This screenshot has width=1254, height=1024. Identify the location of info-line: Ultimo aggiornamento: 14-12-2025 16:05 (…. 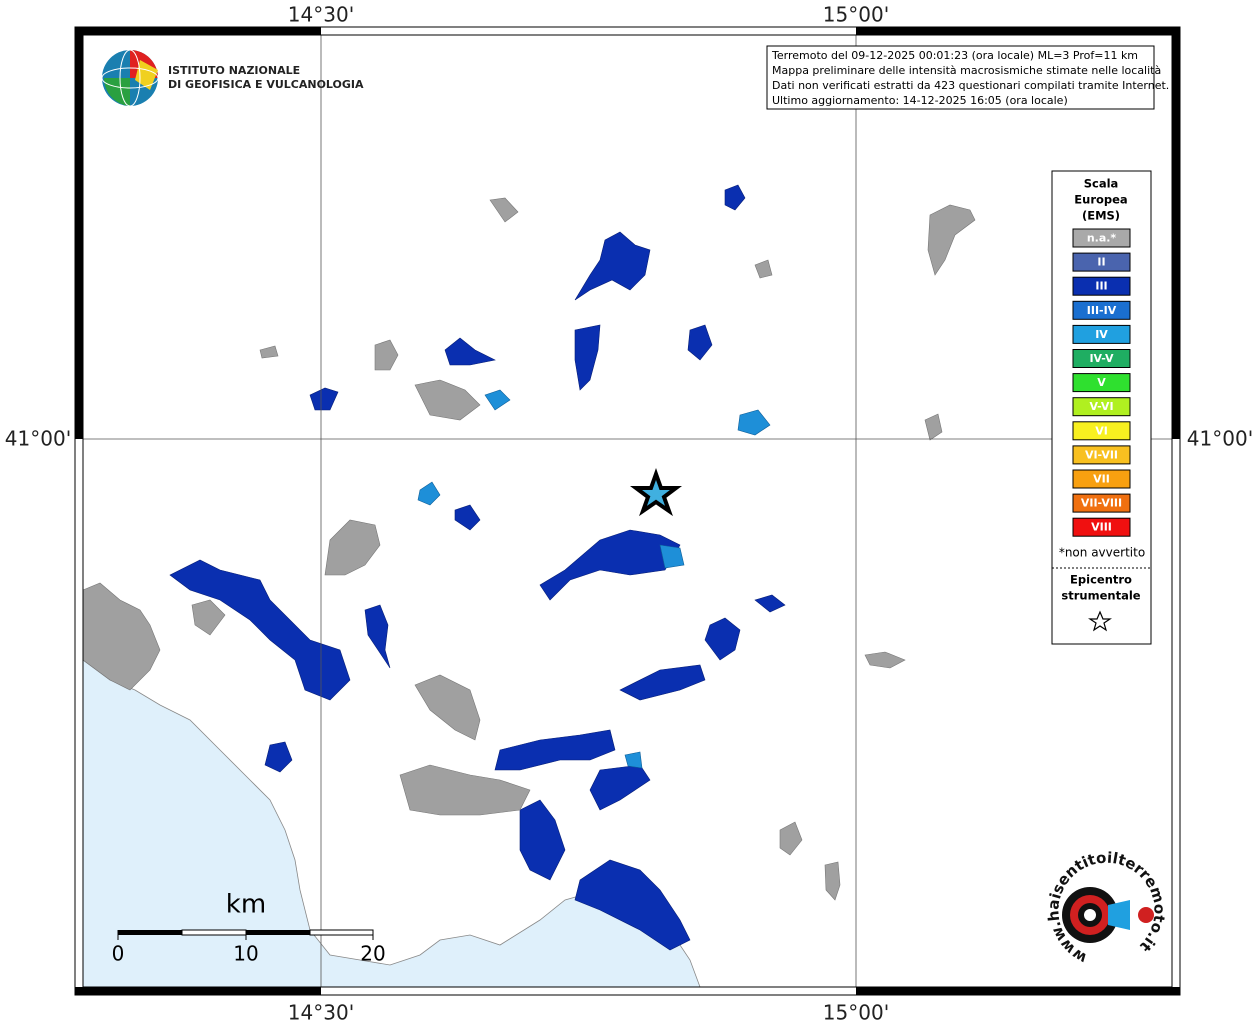
(920, 100).